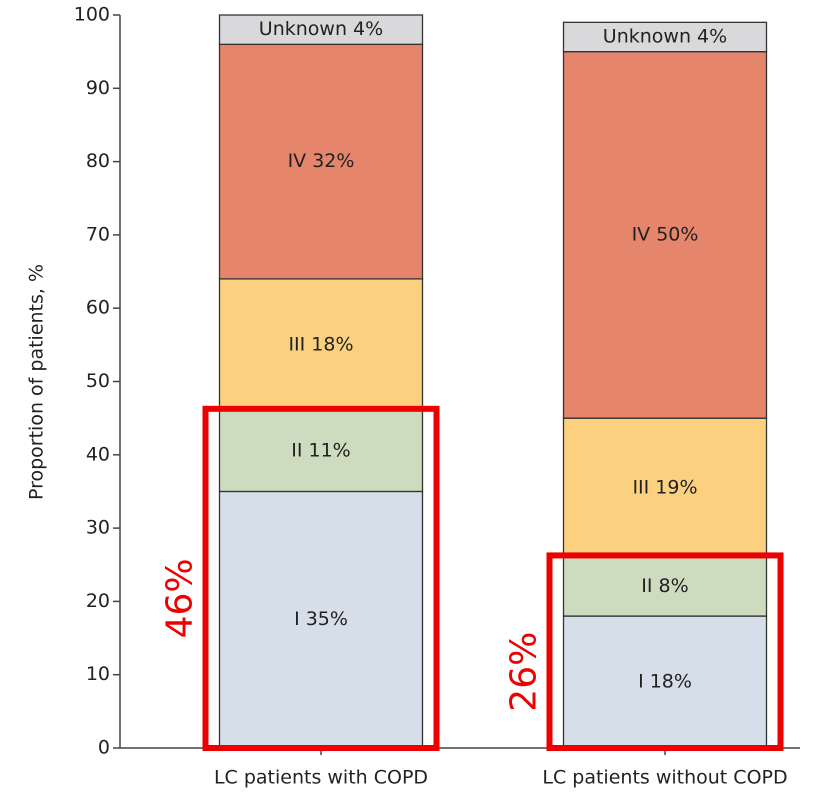 Image resolution: width=833 pixels, height=793 pixels. I want to click on segment-label: IV 32%, so click(321, 161).